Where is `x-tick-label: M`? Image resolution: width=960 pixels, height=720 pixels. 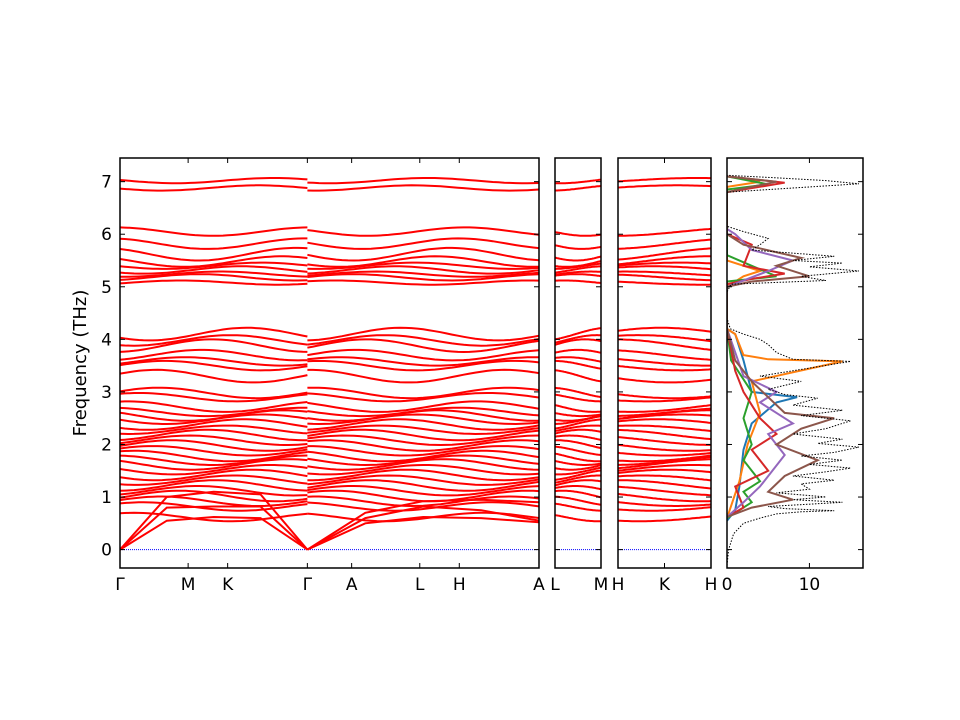
x-tick-label: M is located at coordinates (601, 585).